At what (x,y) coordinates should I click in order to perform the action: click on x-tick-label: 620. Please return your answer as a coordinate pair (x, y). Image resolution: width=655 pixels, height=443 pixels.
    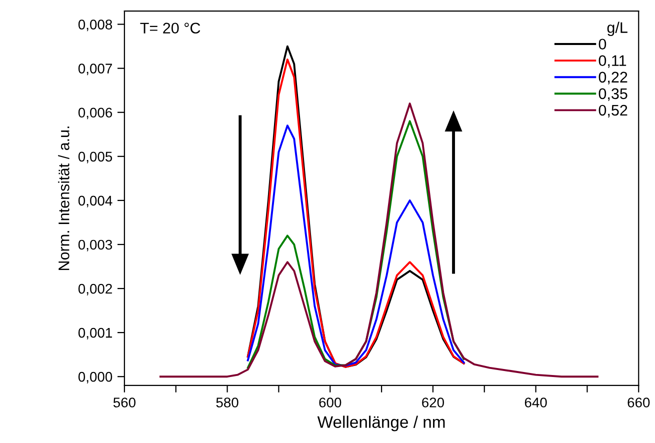
    Looking at the image, I should click on (433, 403).